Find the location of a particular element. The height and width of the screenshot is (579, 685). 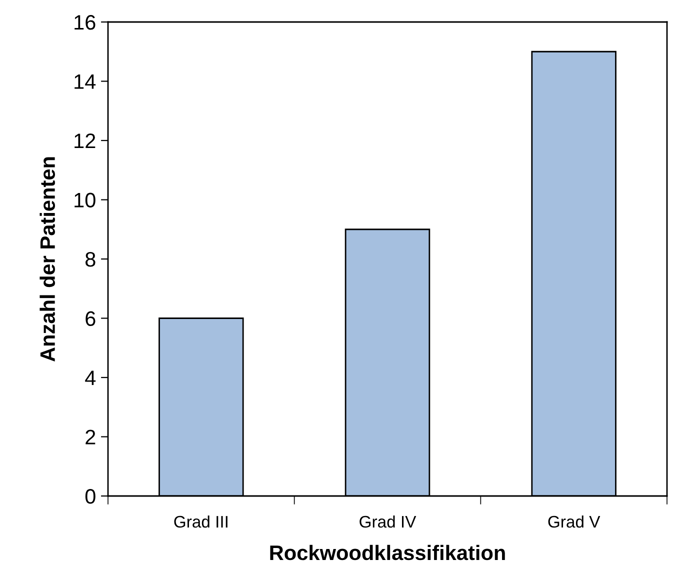

x-tick-label: Grad V is located at coordinates (574, 521).